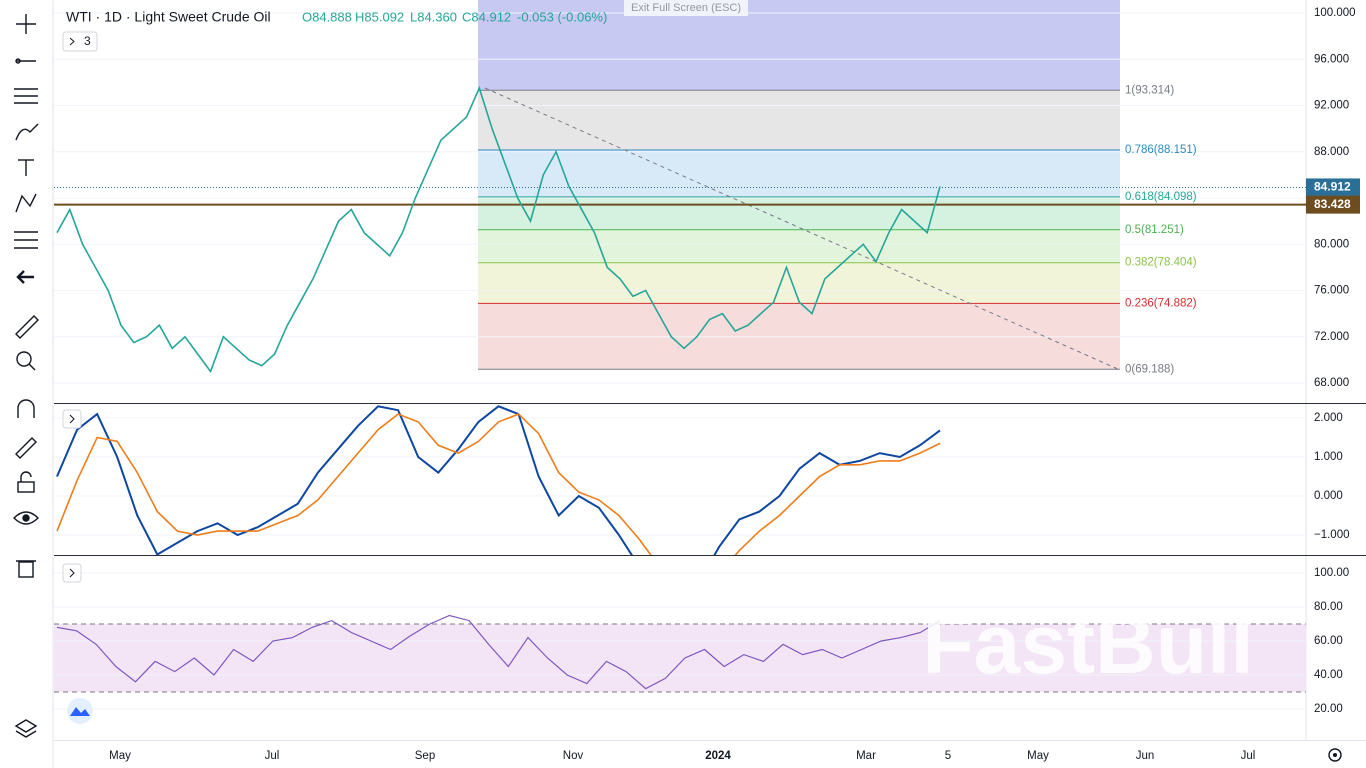 This screenshot has height=768, width=1366. I want to click on prediction-tool, so click(26, 240).